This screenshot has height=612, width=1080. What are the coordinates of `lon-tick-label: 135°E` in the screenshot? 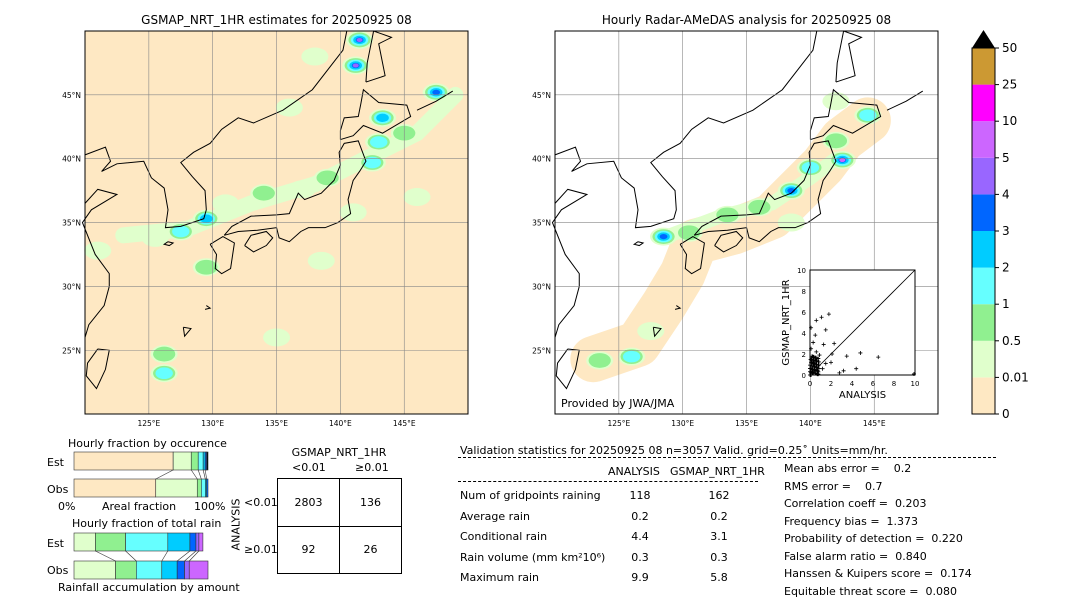 It's located at (276, 423).